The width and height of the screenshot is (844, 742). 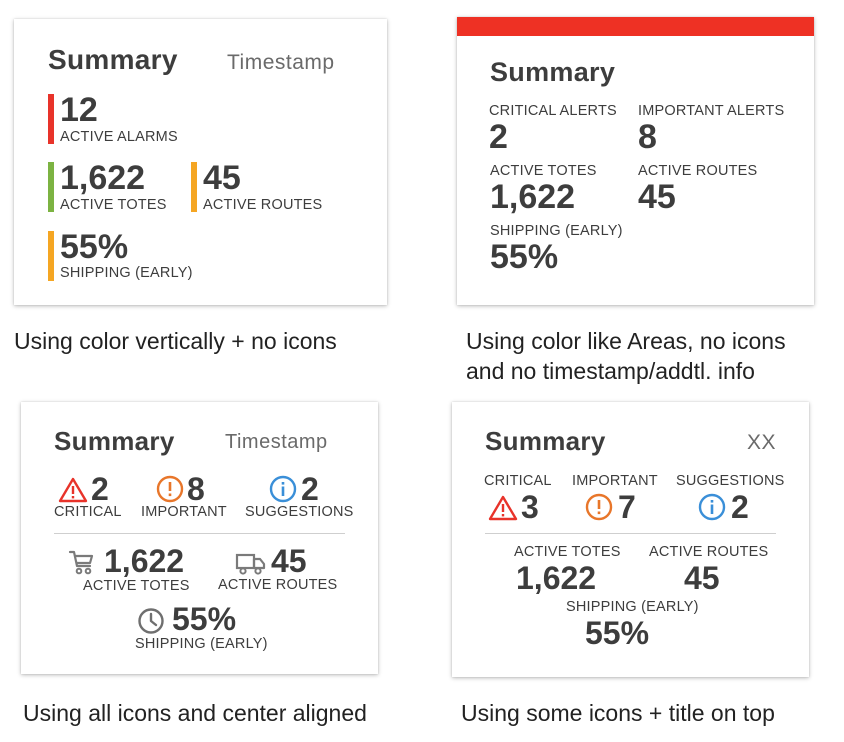 What do you see at coordinates (762, 442) in the screenshot?
I see `extra-info: XX` at bounding box center [762, 442].